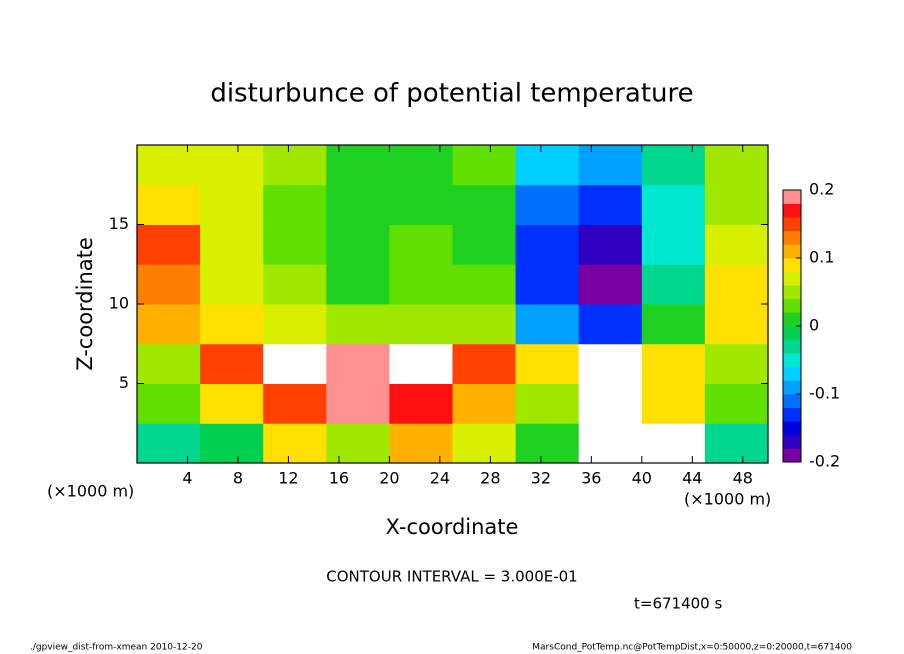 This screenshot has height=654, width=904. What do you see at coordinates (451, 577) in the screenshot?
I see `contour-note: CONTOUR INTERVAL = 3.000E-01` at bounding box center [451, 577].